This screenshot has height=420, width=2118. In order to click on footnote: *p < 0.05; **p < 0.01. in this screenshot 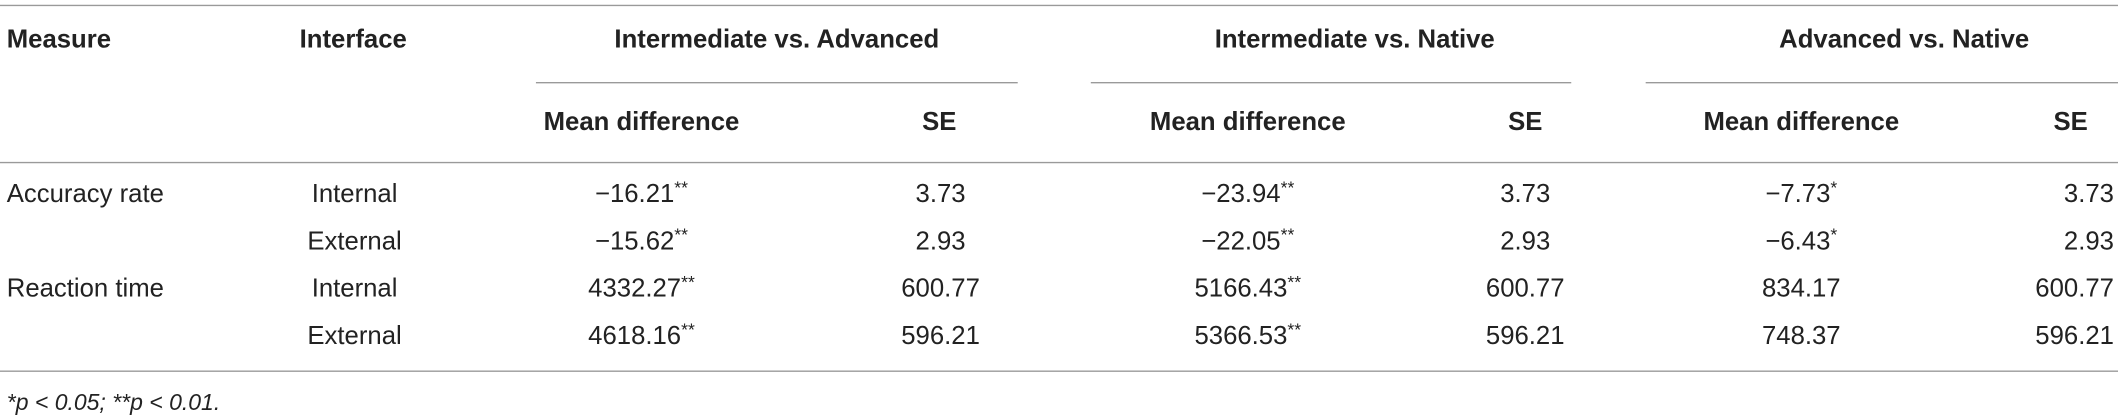, I will do `click(113, 402)`.